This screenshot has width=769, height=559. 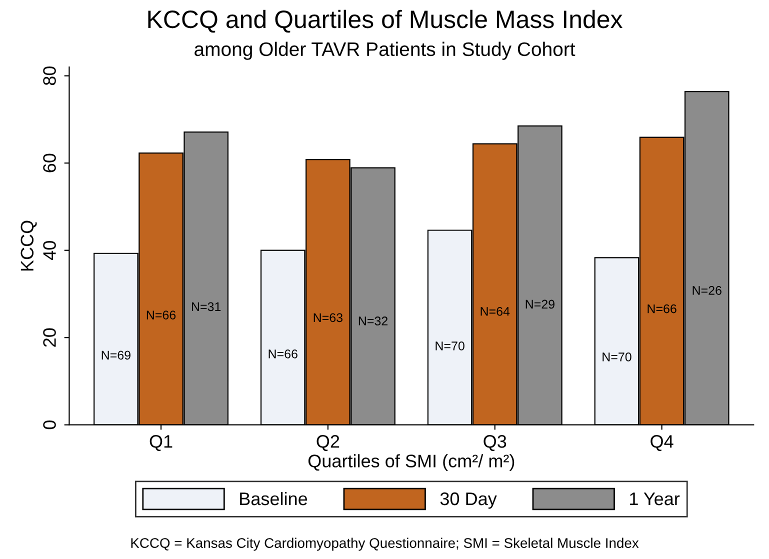 I want to click on annotation: N=69, so click(x=116, y=355).